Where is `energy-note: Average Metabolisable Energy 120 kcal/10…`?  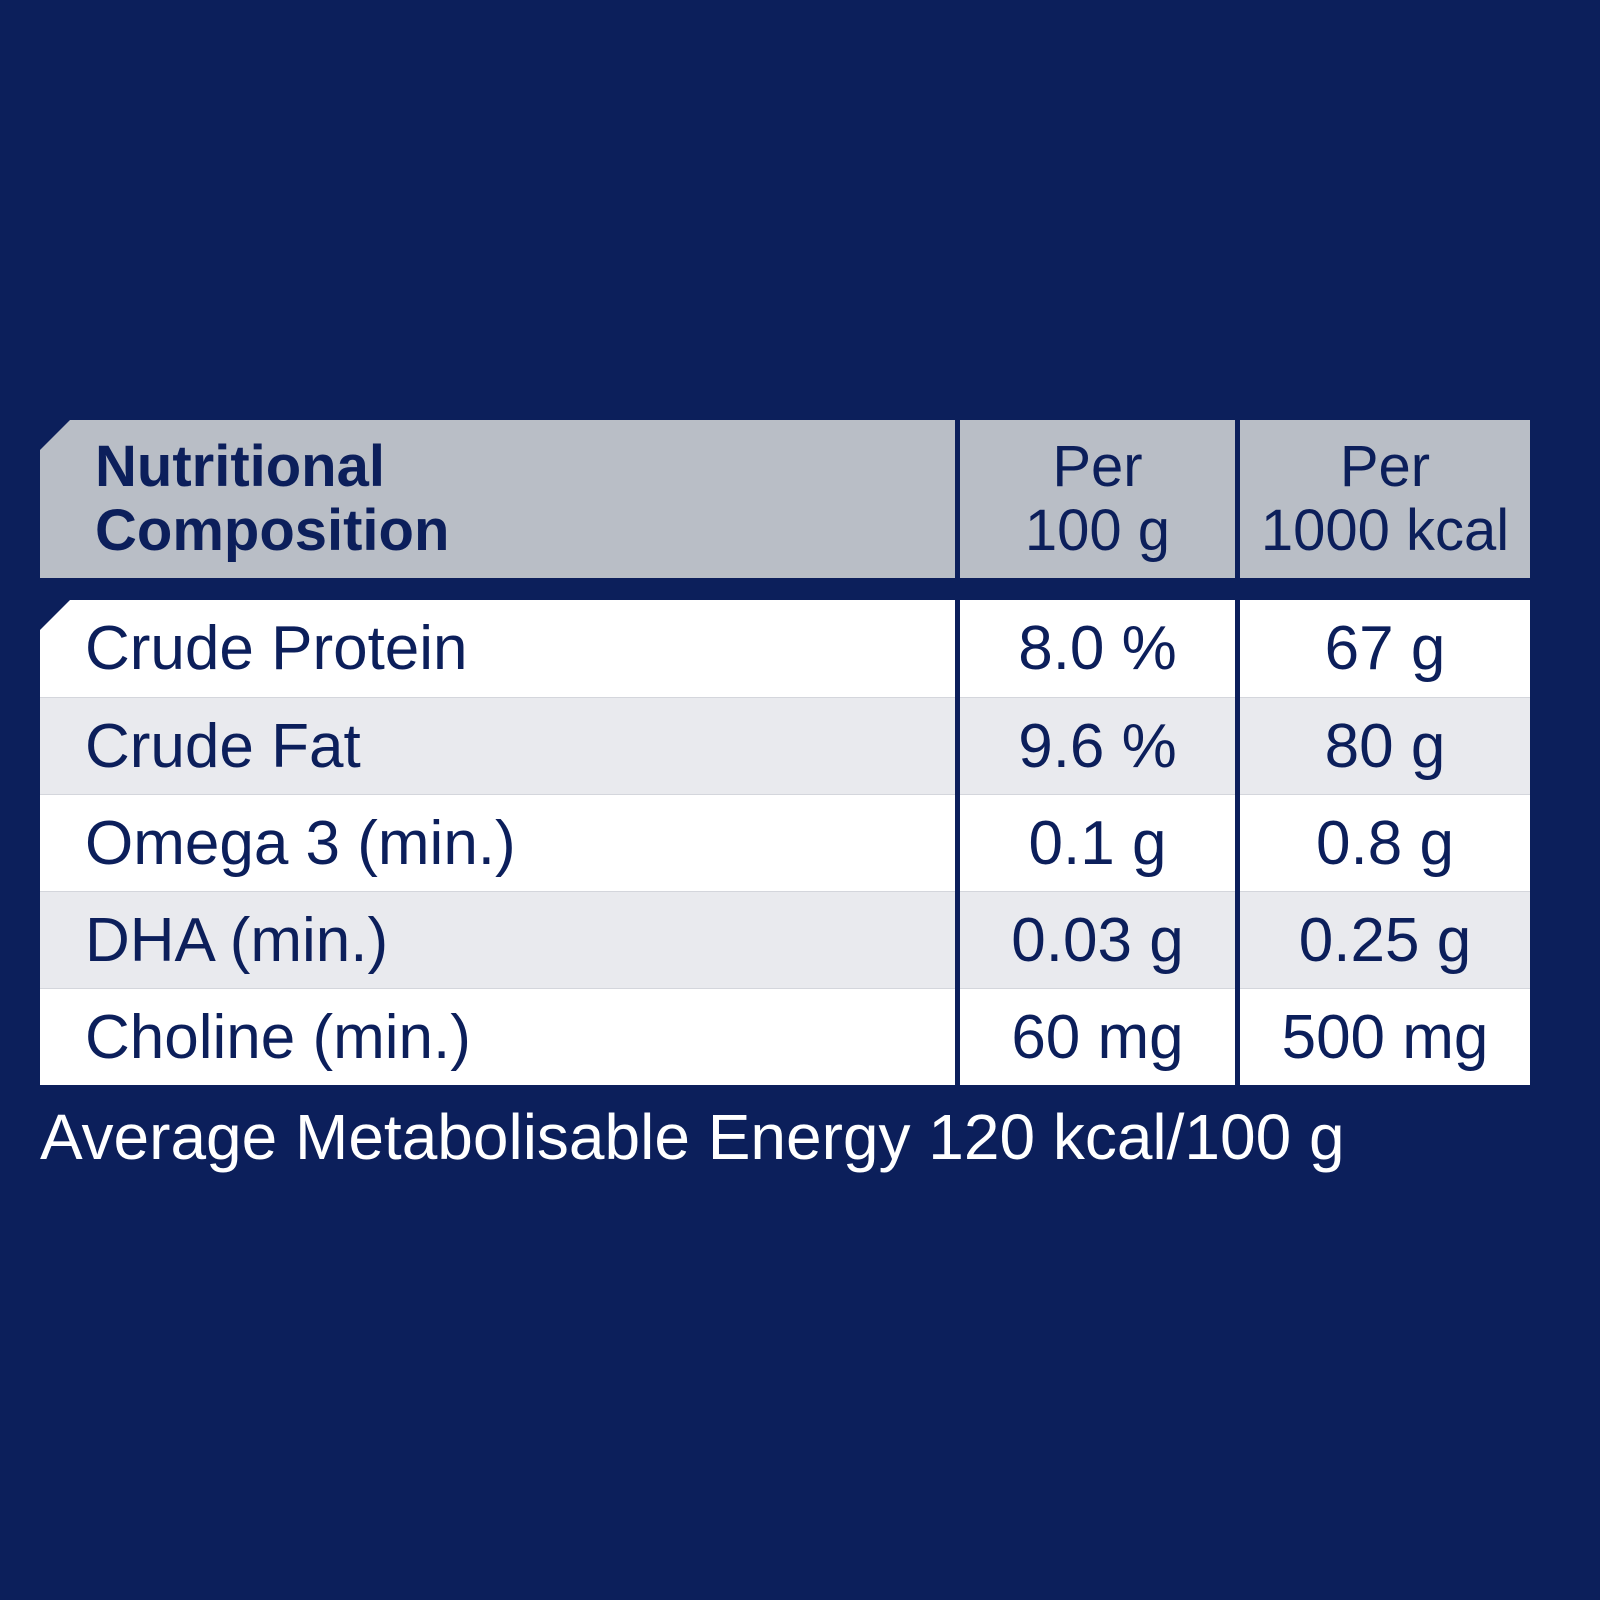 energy-note: Average Metabolisable Energy 120 kcal/10… is located at coordinates (692, 1137).